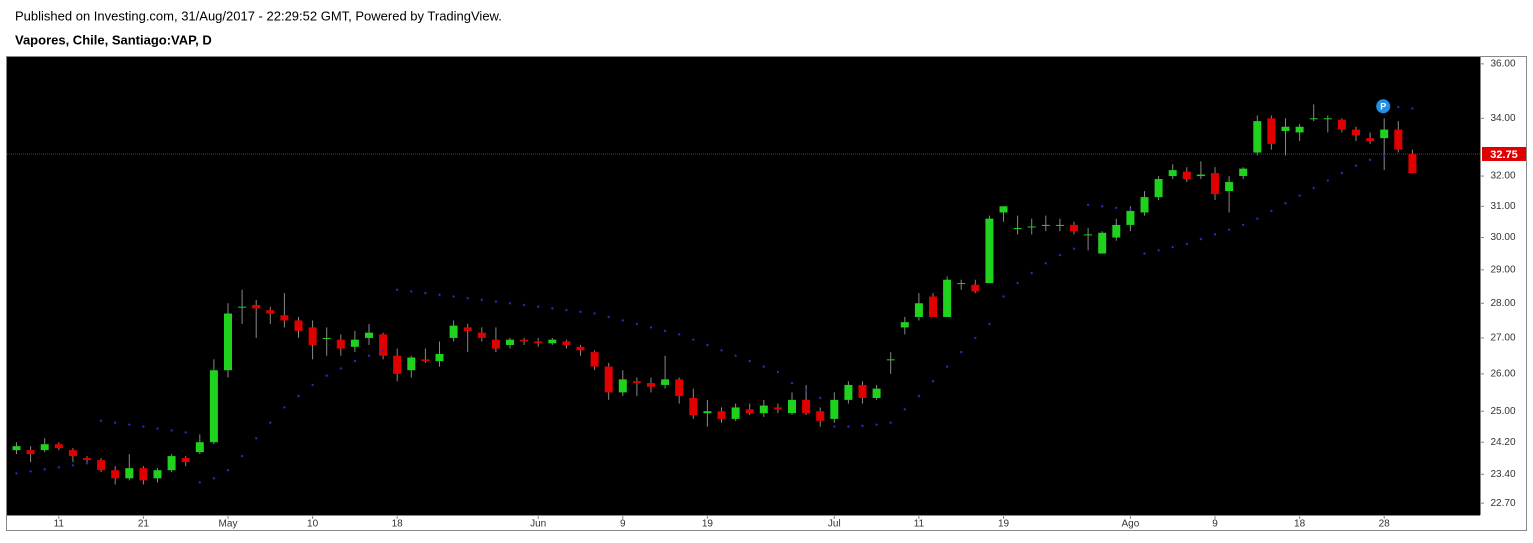 The height and width of the screenshot is (543, 1533). What do you see at coordinates (1502, 474) in the screenshot?
I see `y-tick-label: 23.40` at bounding box center [1502, 474].